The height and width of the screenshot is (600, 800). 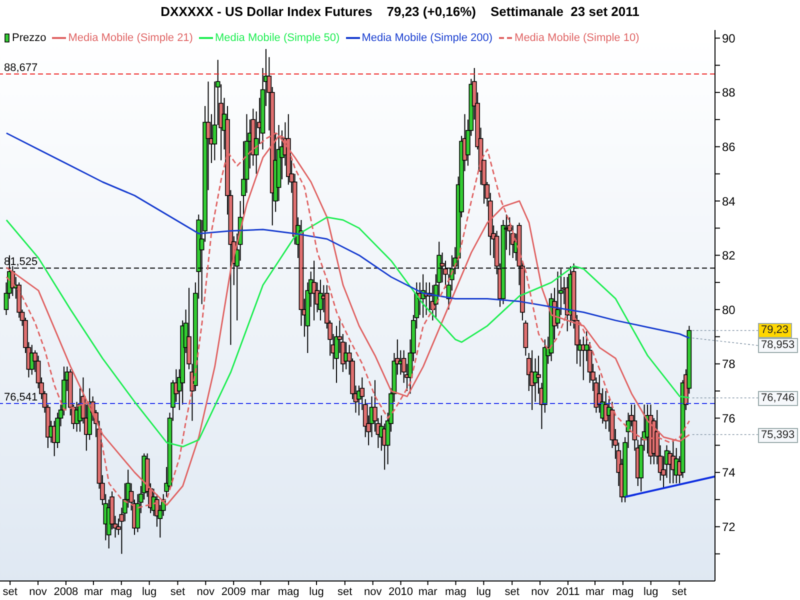 What do you see at coordinates (729, 473) in the screenshot?
I see `y-tick-label: 74` at bounding box center [729, 473].